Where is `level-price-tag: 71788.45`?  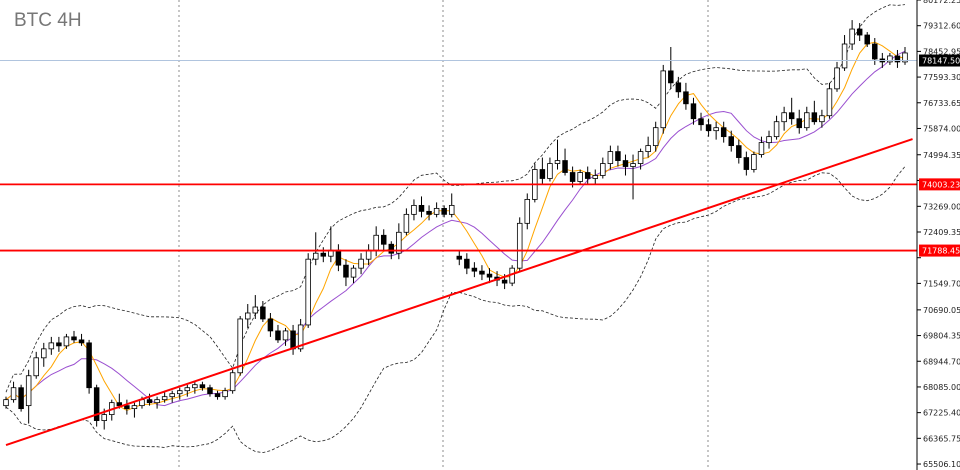 level-price-tag: 71788.45 is located at coordinates (941, 251).